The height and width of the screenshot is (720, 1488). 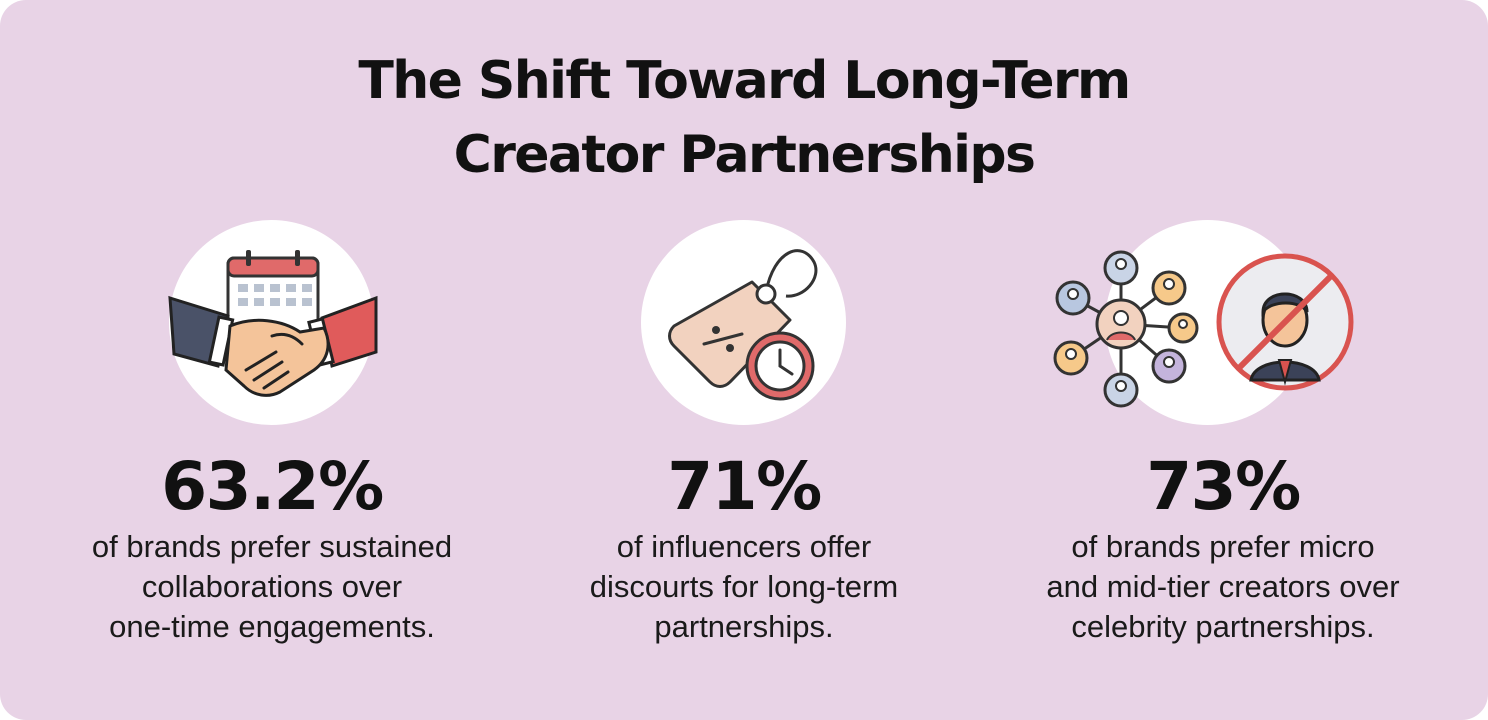 I want to click on stat-value: 71%, so click(x=744, y=486).